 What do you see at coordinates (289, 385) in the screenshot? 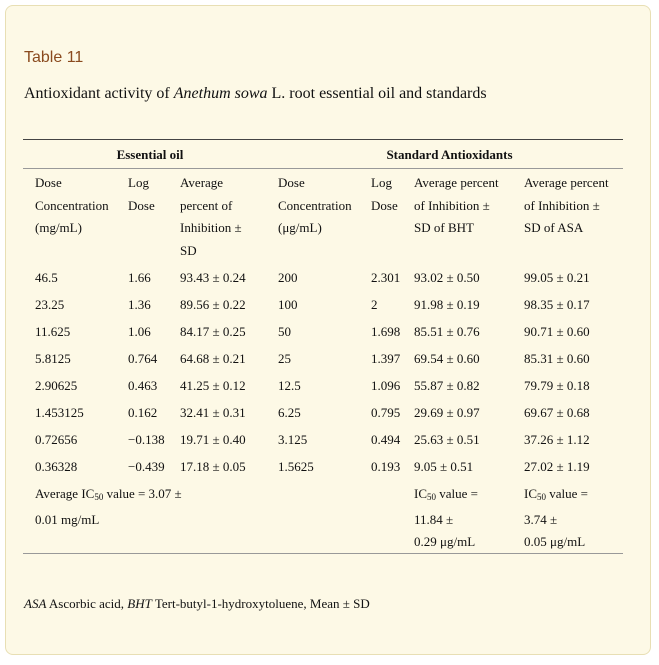
I see `cell-std-dose: 12.5` at bounding box center [289, 385].